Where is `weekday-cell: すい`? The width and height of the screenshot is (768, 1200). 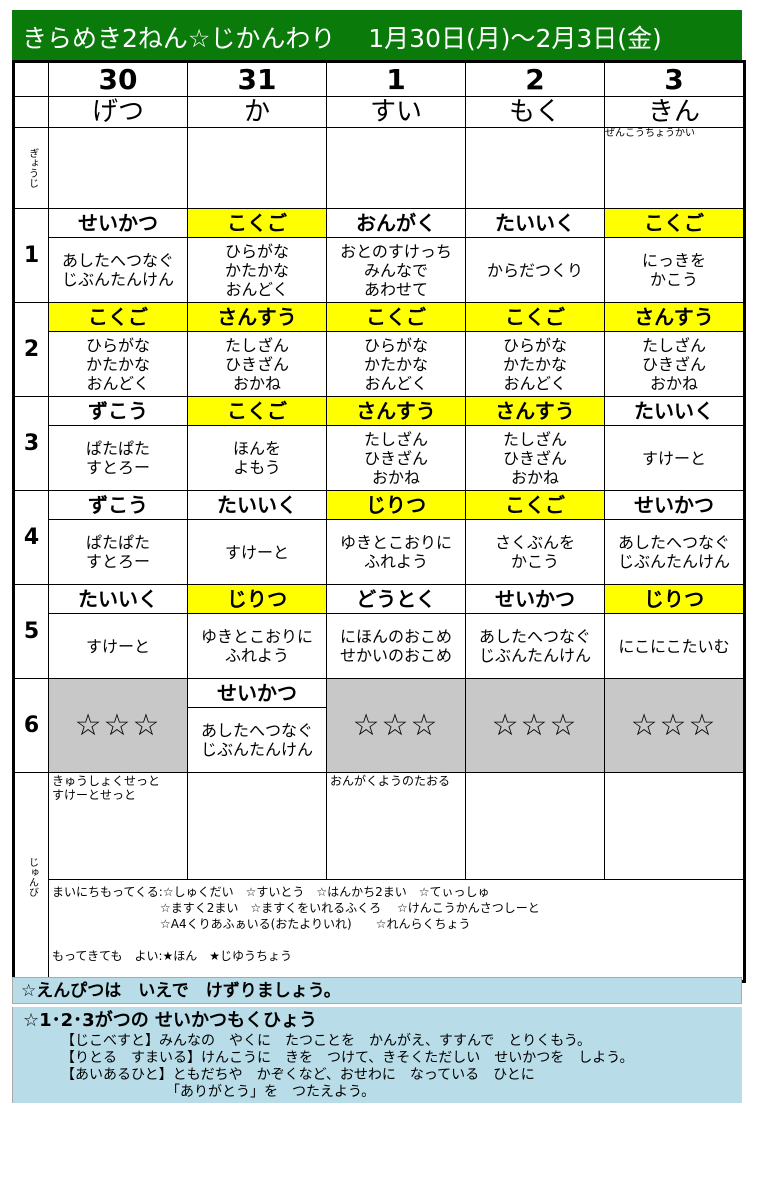 weekday-cell: すい is located at coordinates (396, 112).